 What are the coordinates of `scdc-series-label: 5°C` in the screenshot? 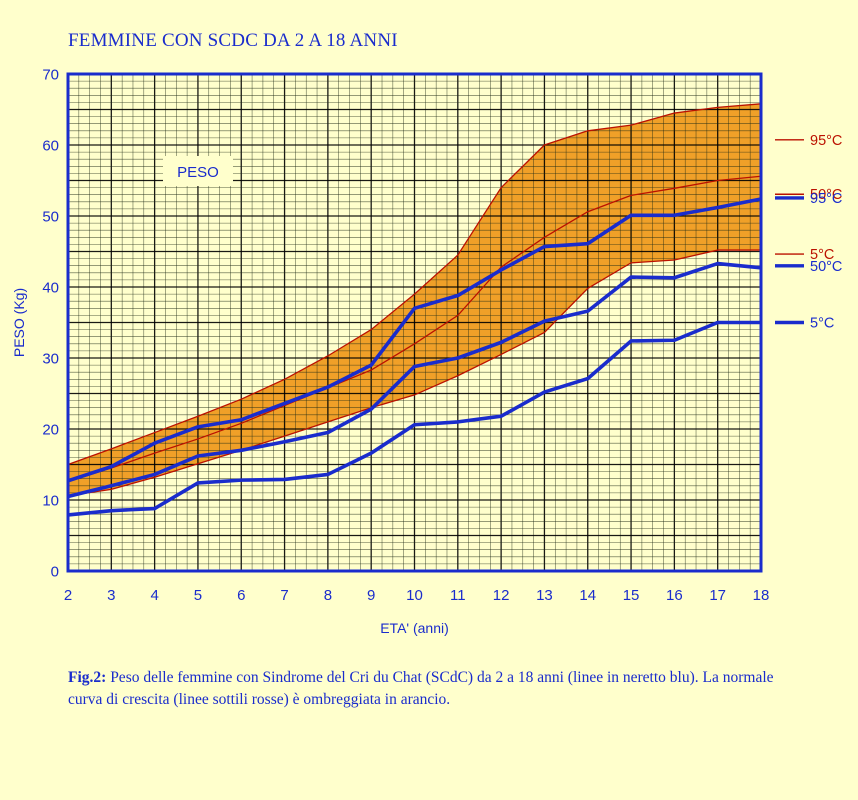 It's located at (822, 324).